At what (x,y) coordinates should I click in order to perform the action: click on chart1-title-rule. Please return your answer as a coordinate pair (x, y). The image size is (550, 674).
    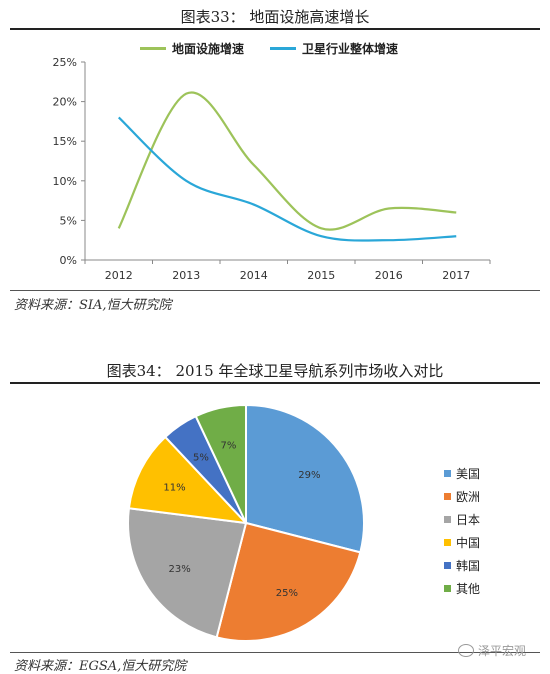
    Looking at the image, I should click on (275, 29).